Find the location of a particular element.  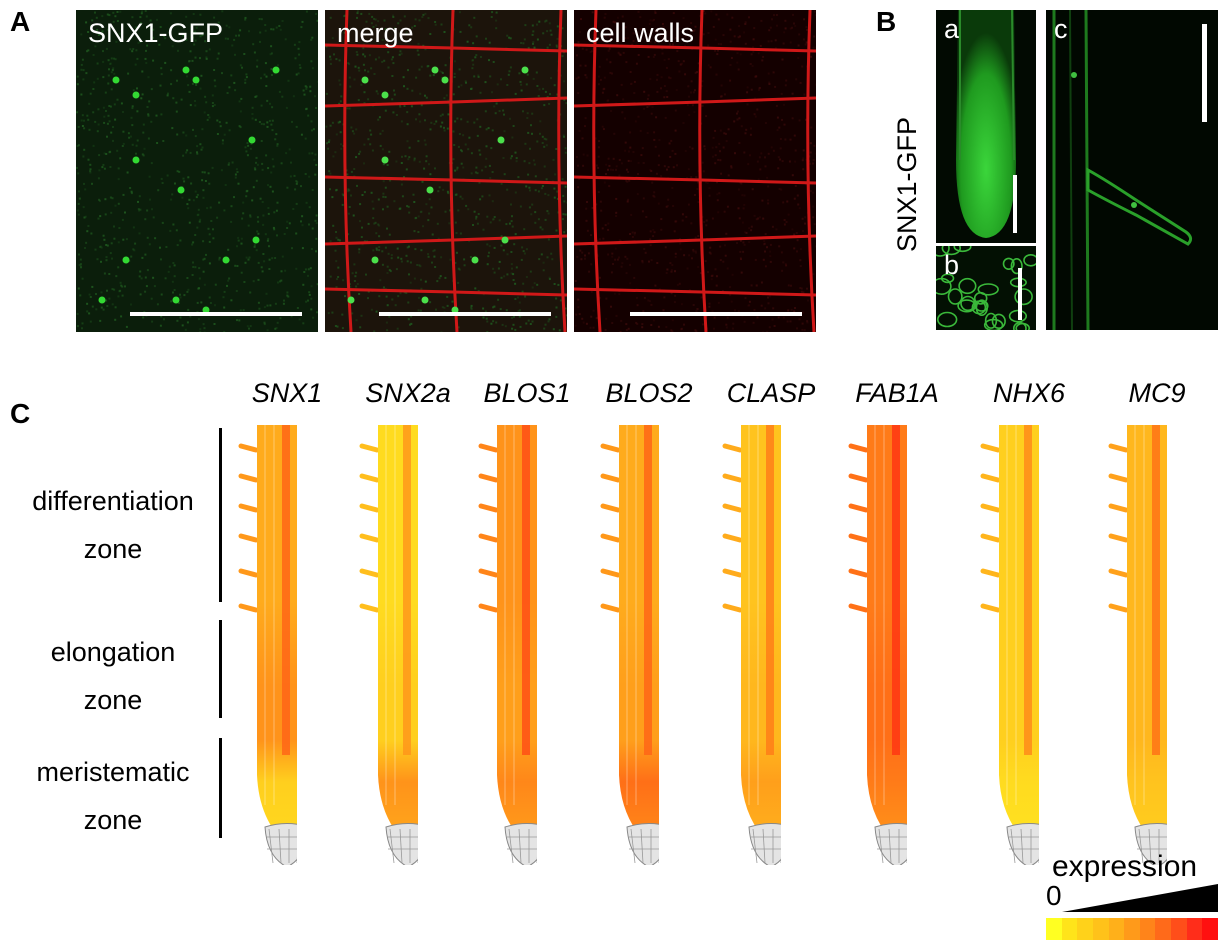

subpanel-label-c: c is located at coordinates (1061, 29).